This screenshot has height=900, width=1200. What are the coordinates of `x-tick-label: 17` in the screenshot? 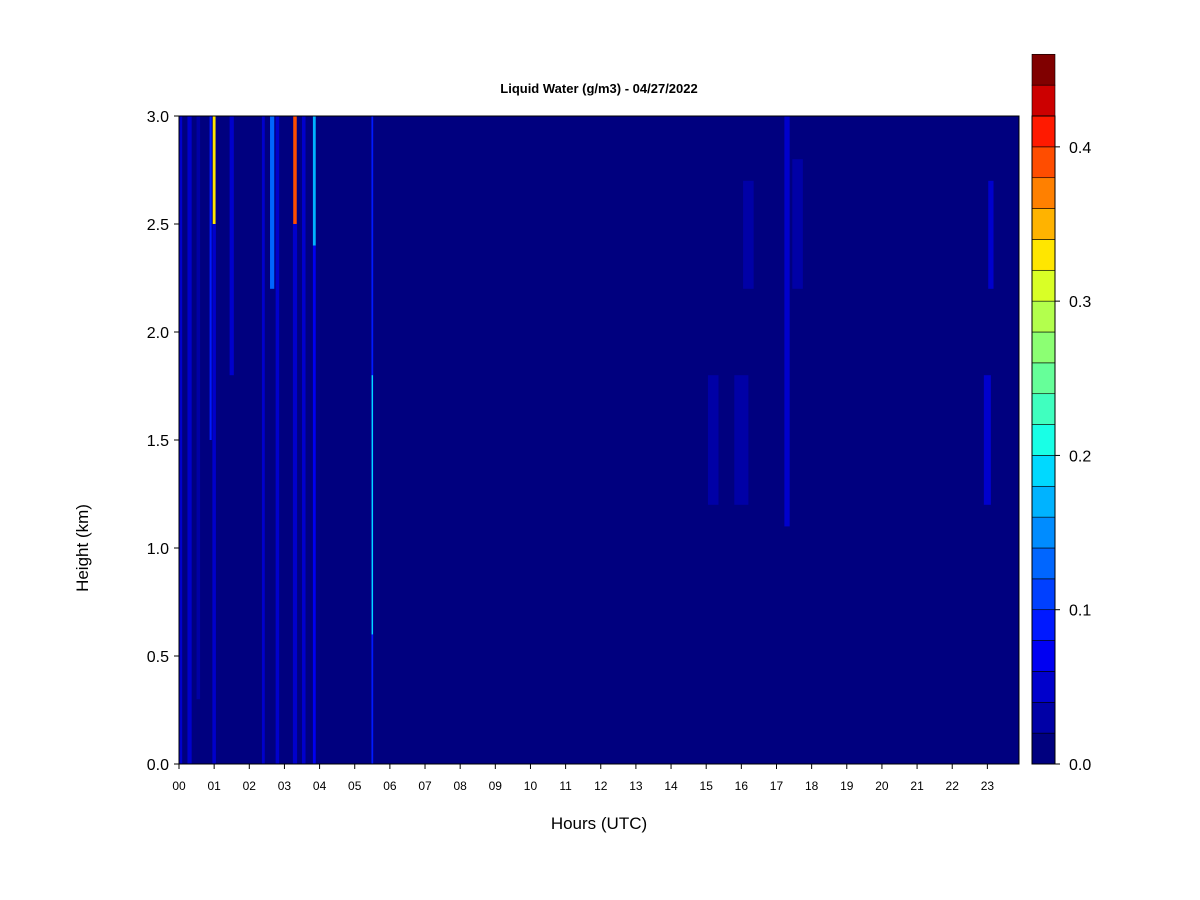 It's located at (777, 786).